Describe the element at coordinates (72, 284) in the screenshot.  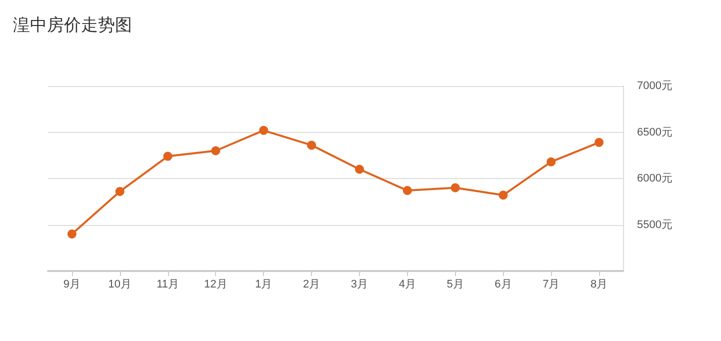
I see `x-tick-label: 9月` at that location.